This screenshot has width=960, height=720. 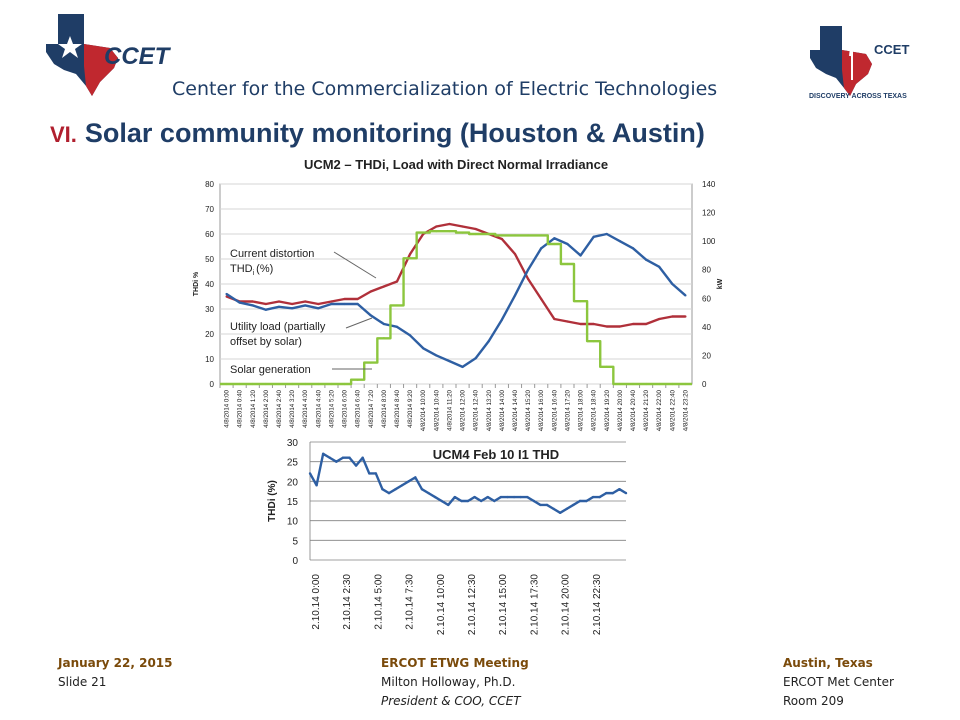 I want to click on chart1-xtick-label: 4/8/2014 6:40, so click(x=358, y=408).